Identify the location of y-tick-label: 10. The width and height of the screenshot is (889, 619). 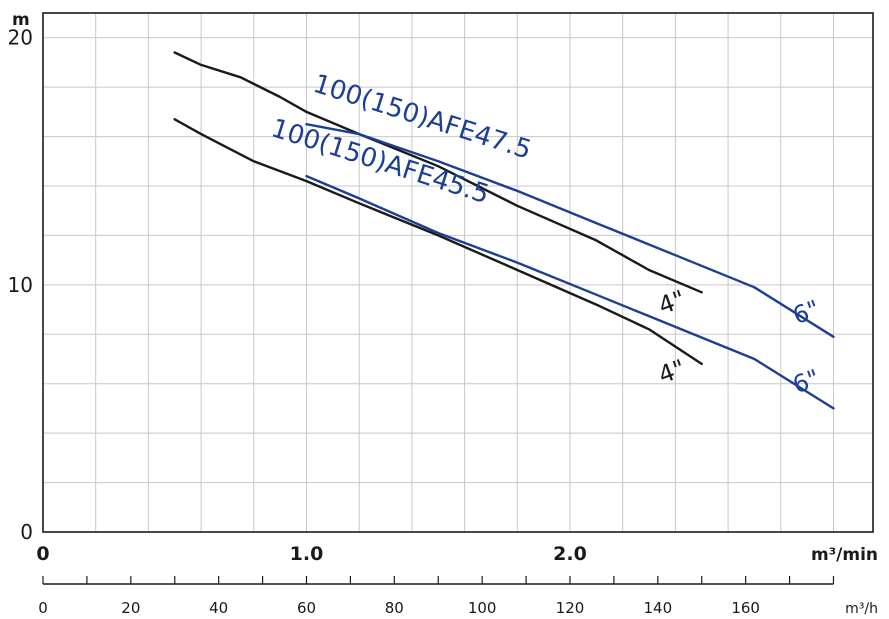
(20, 285).